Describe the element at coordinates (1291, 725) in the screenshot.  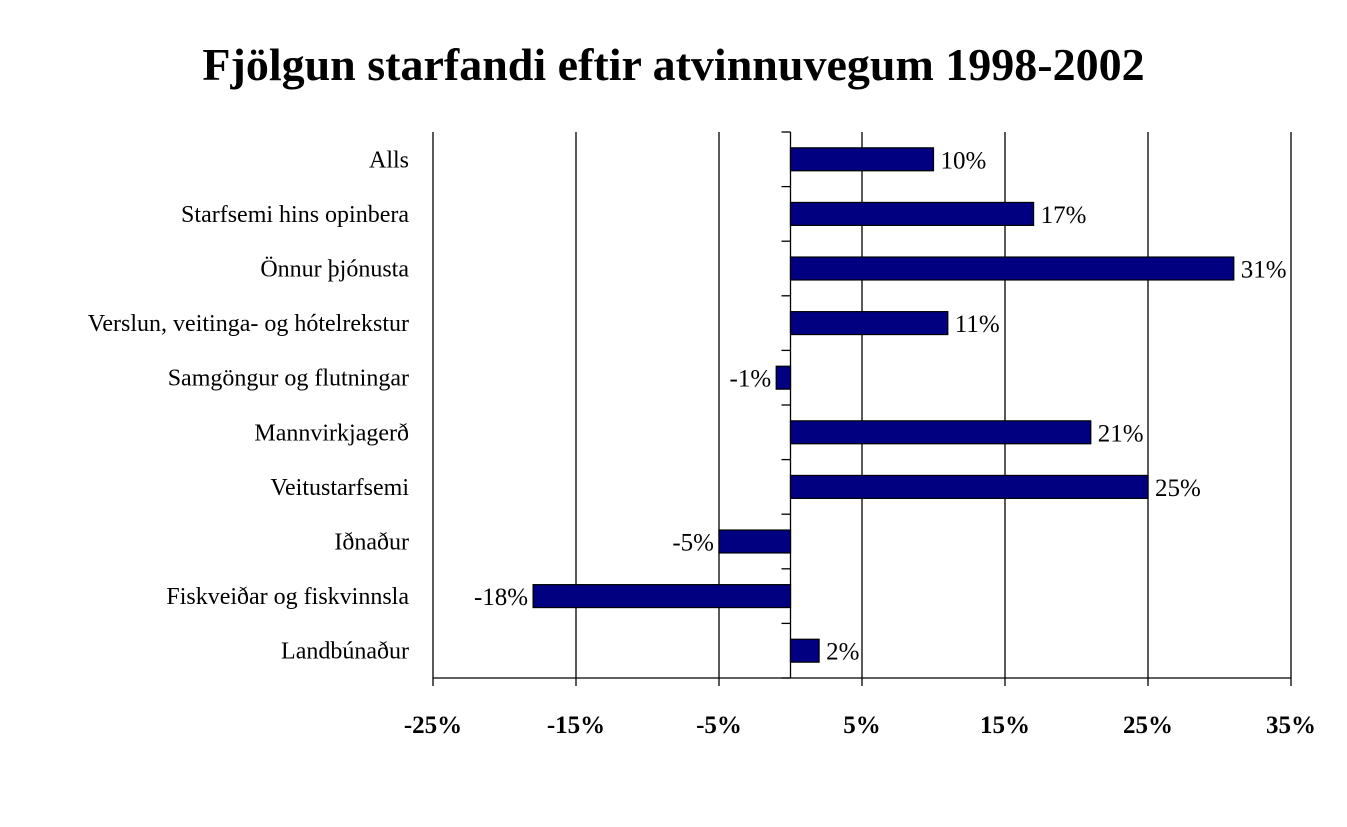
I see `x-tick-label: 35%` at that location.